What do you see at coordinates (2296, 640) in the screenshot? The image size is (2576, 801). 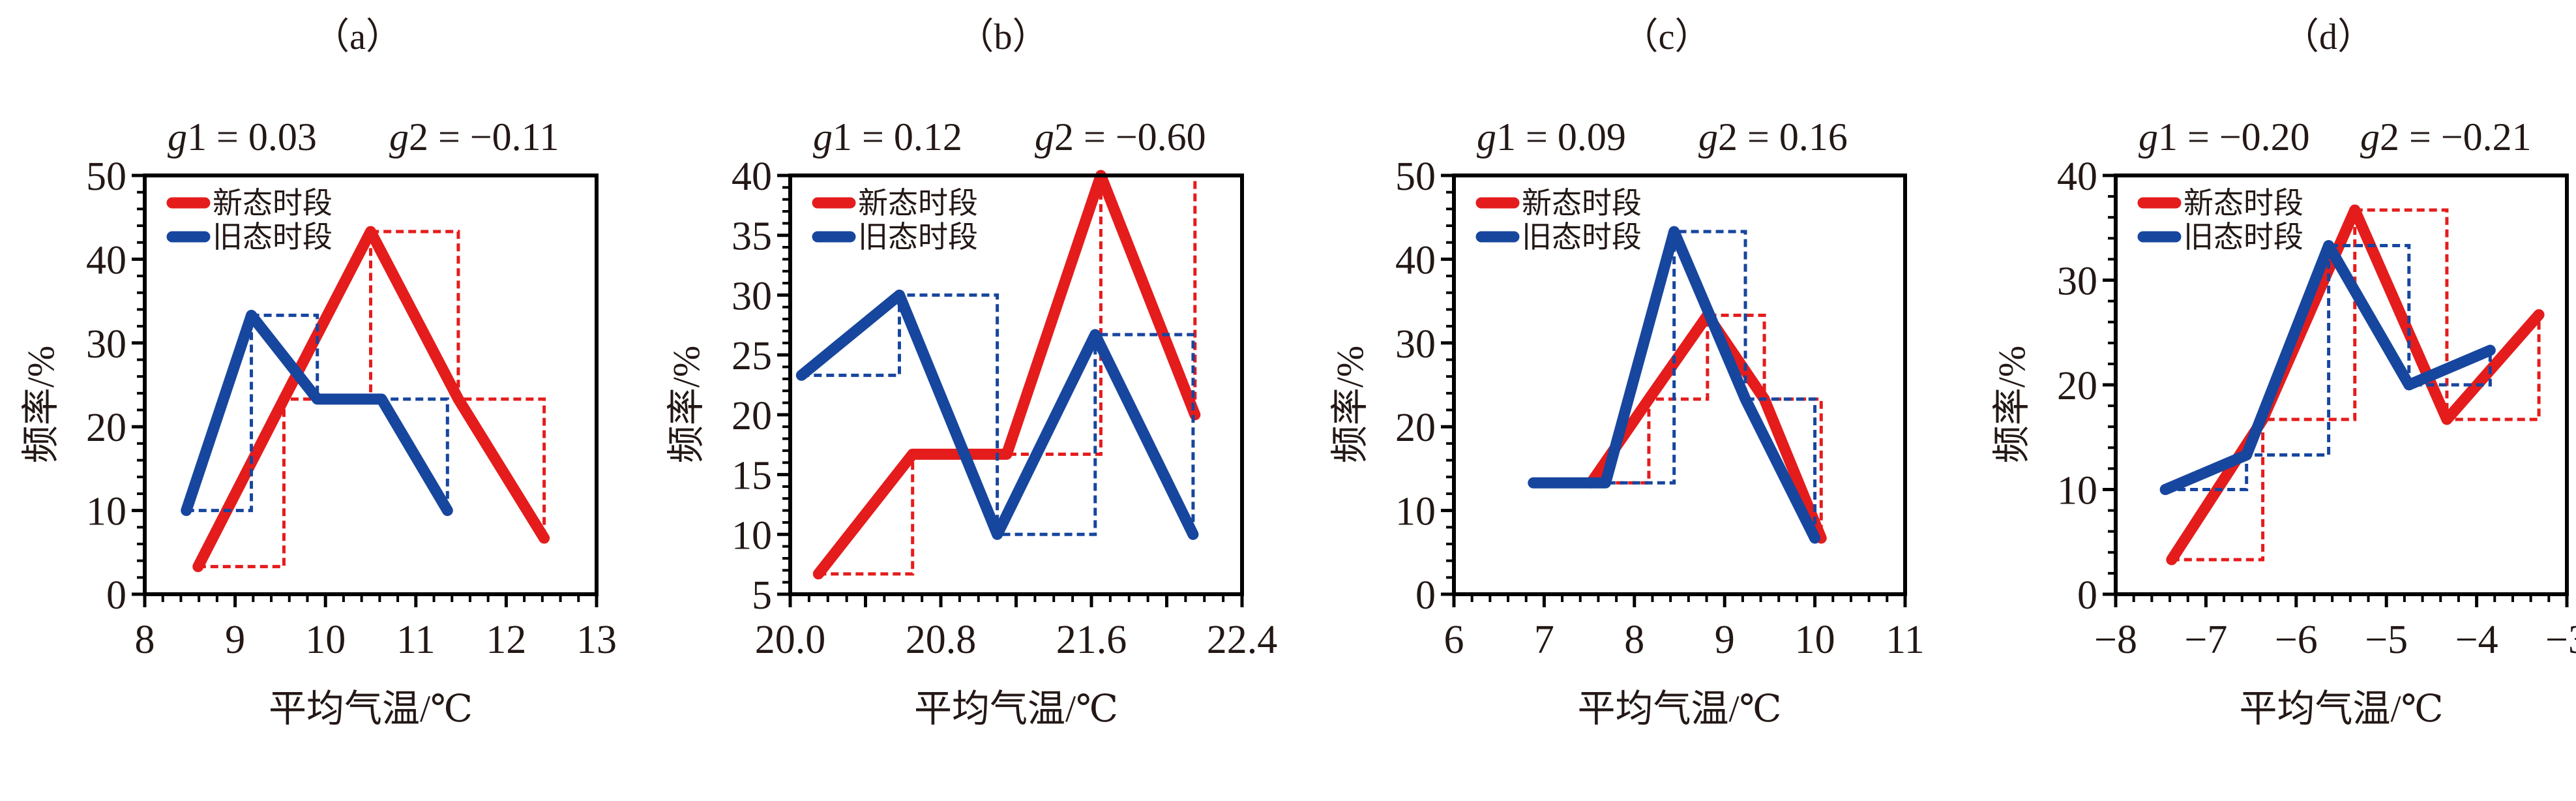 I see `x-tick-label: −6` at bounding box center [2296, 640].